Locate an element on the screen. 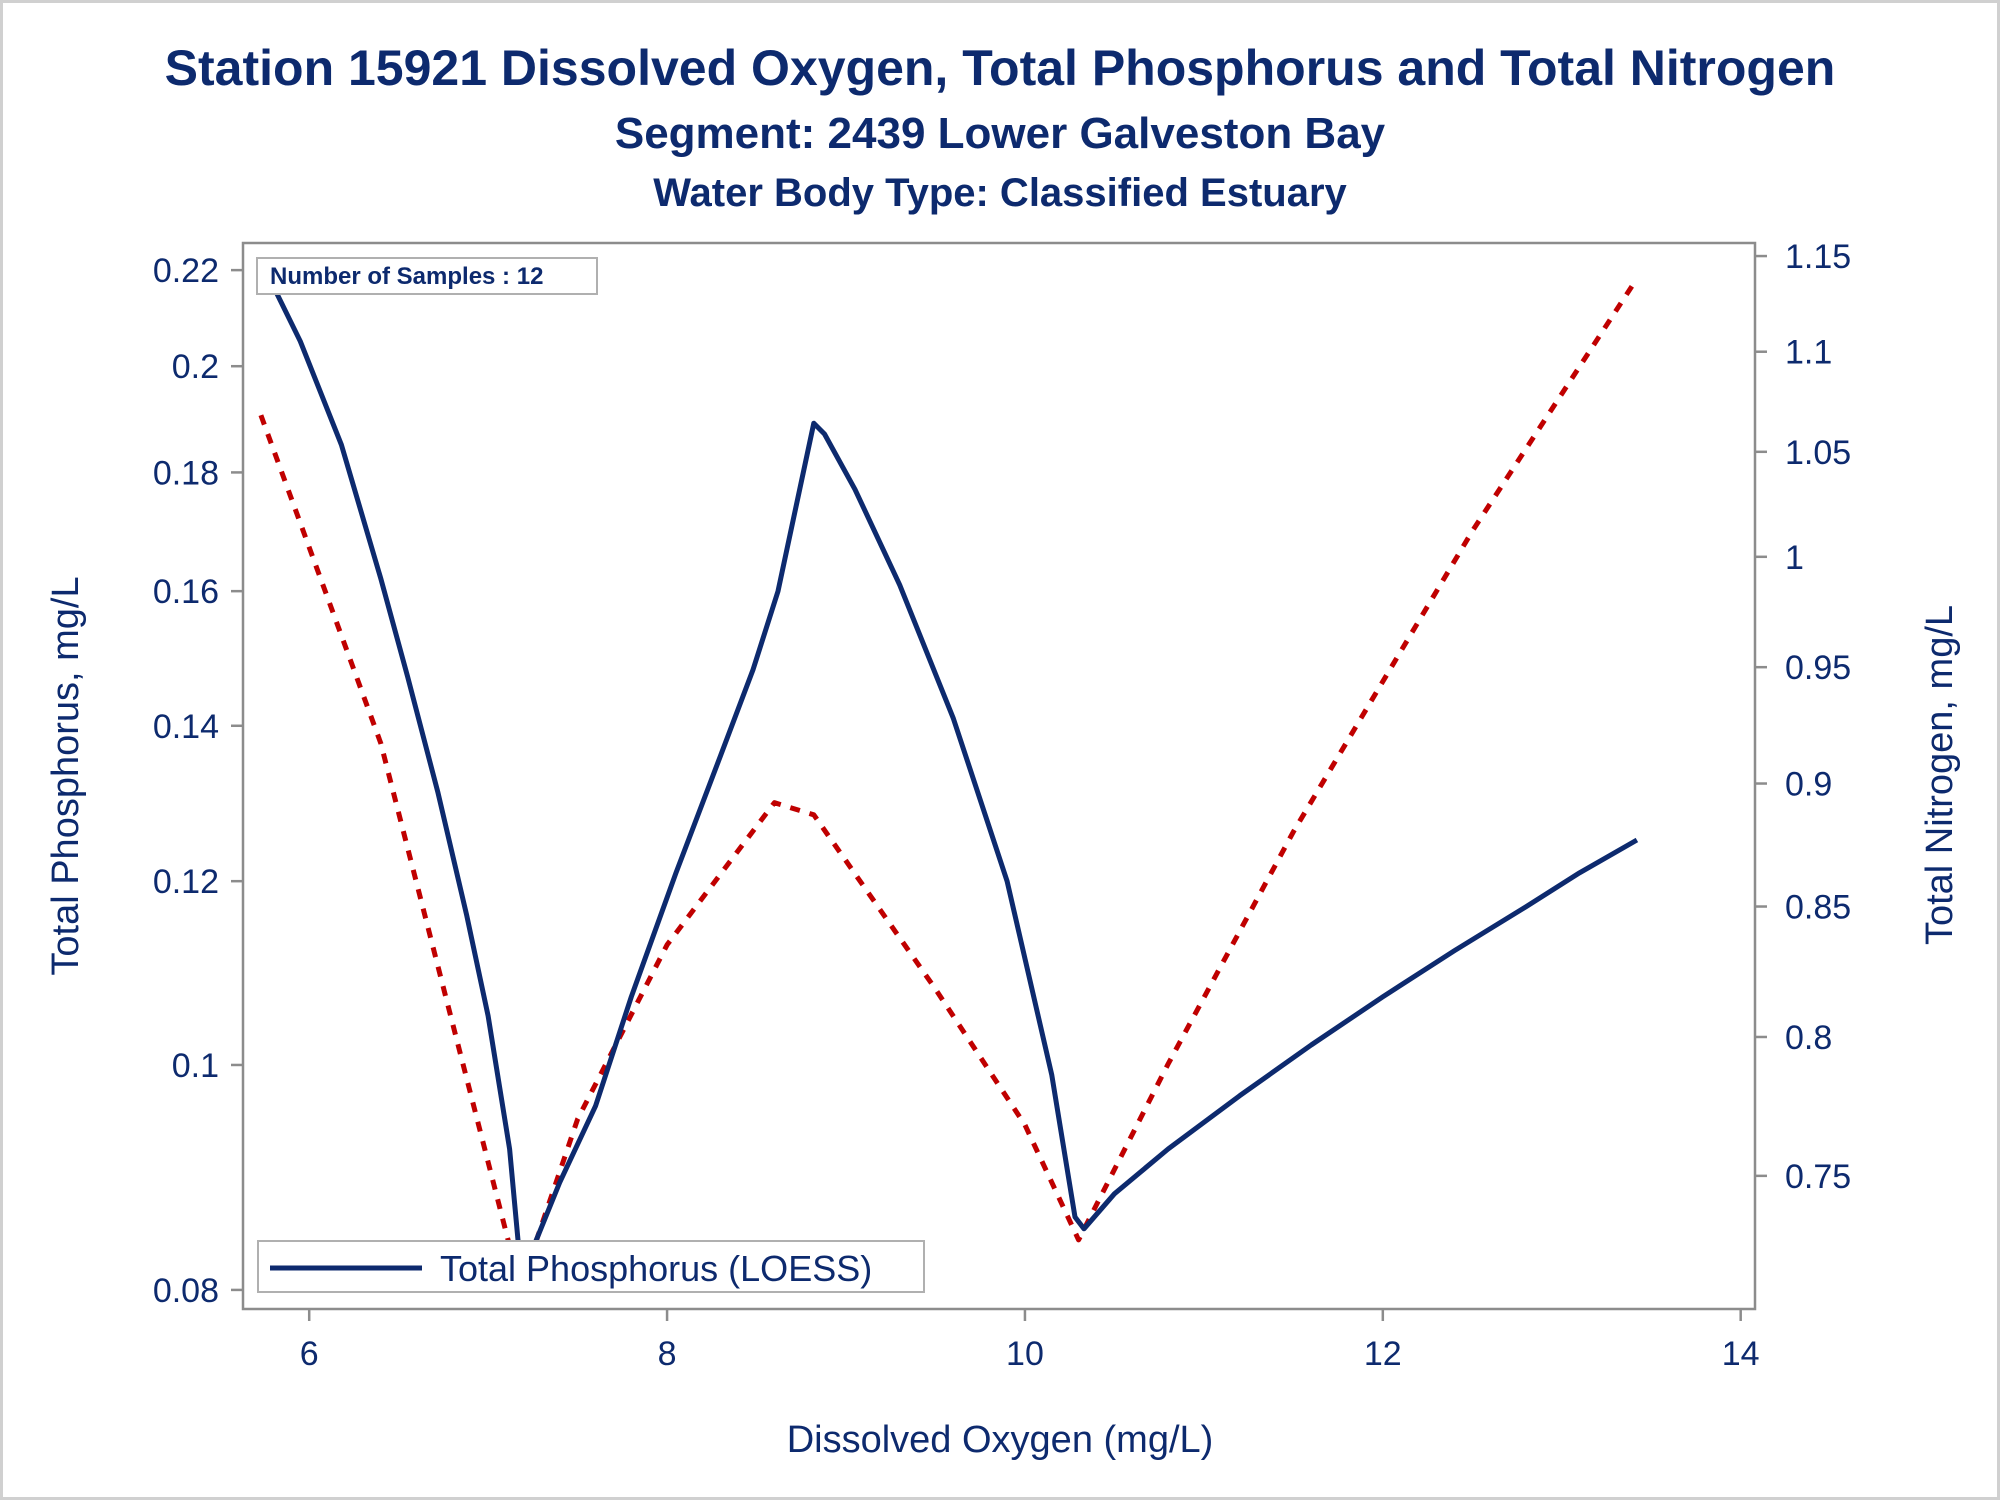 This screenshot has height=1500, width=2000. y-tick-label: 0.1 is located at coordinates (195, 1066).